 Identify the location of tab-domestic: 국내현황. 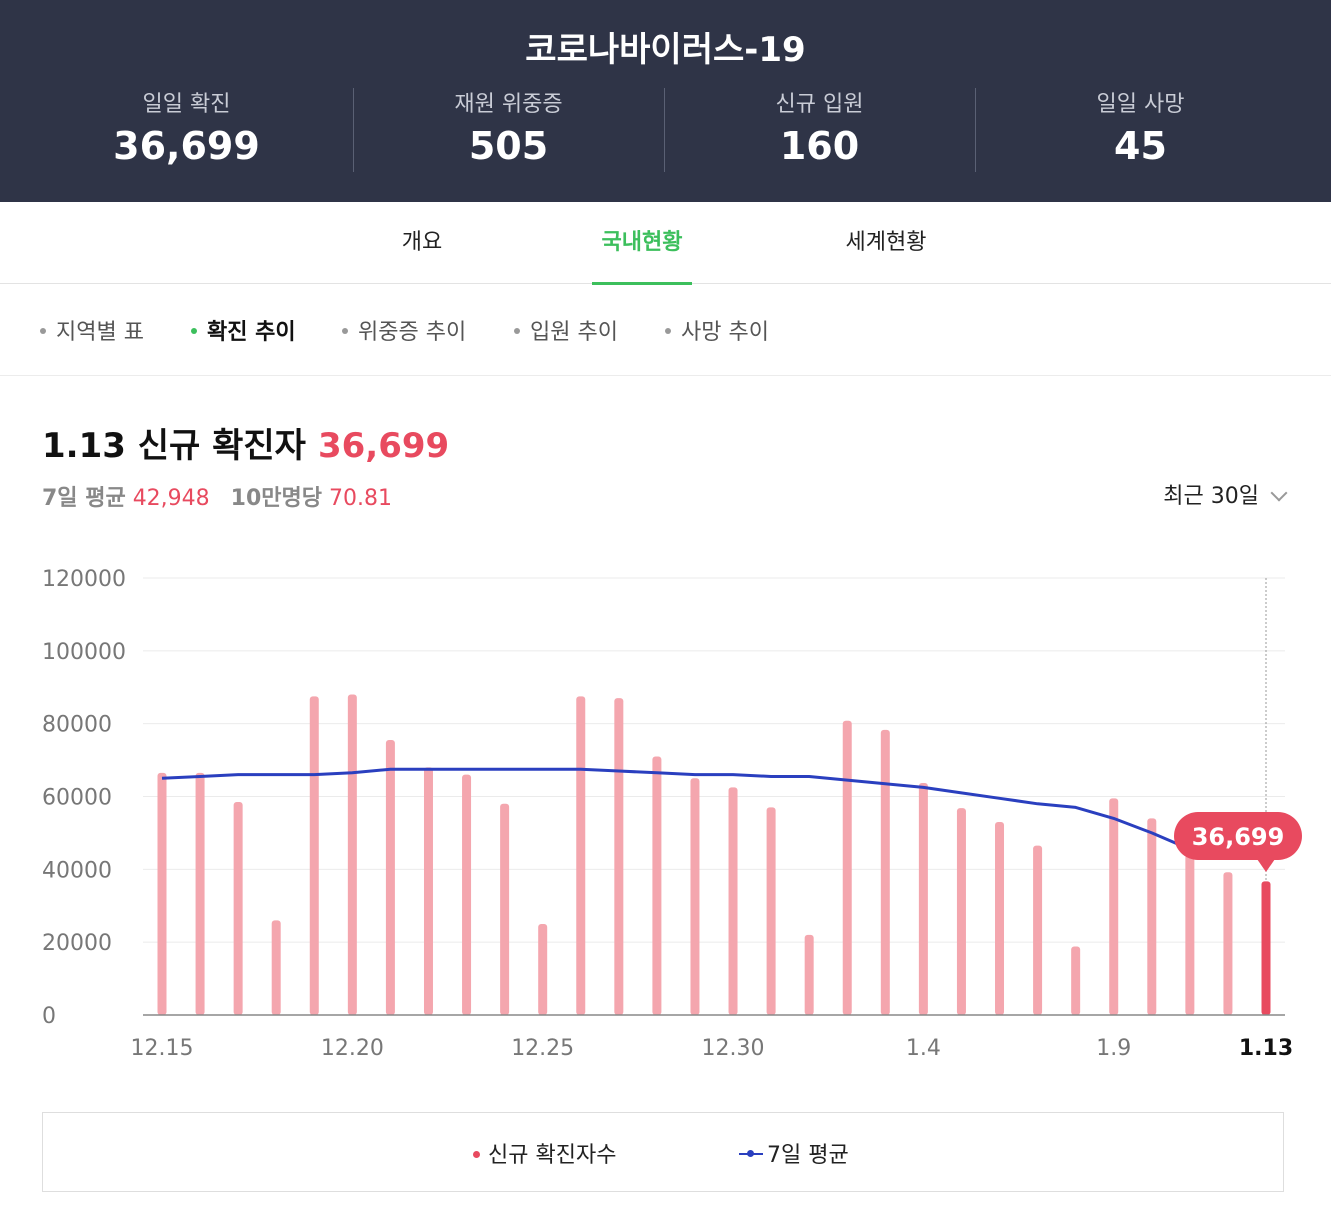
(642, 243).